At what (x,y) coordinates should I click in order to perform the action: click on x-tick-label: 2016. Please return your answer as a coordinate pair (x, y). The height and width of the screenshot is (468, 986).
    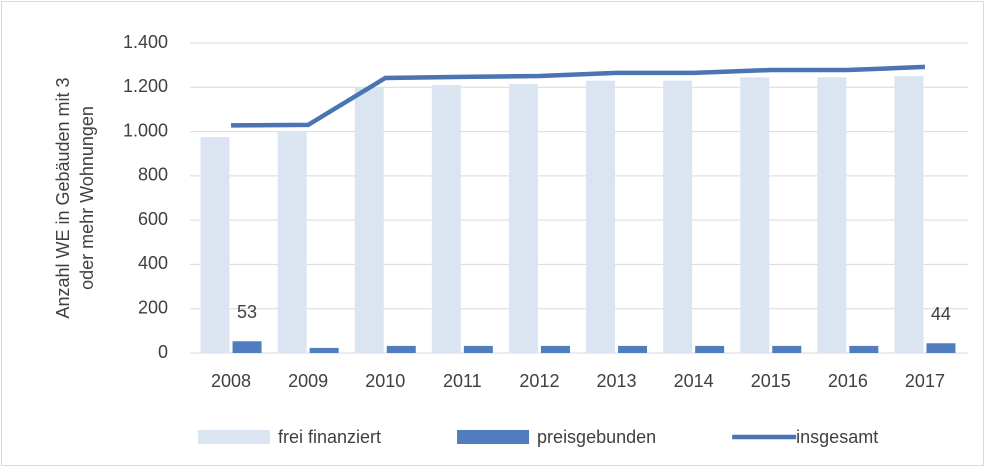
    Looking at the image, I should click on (848, 381).